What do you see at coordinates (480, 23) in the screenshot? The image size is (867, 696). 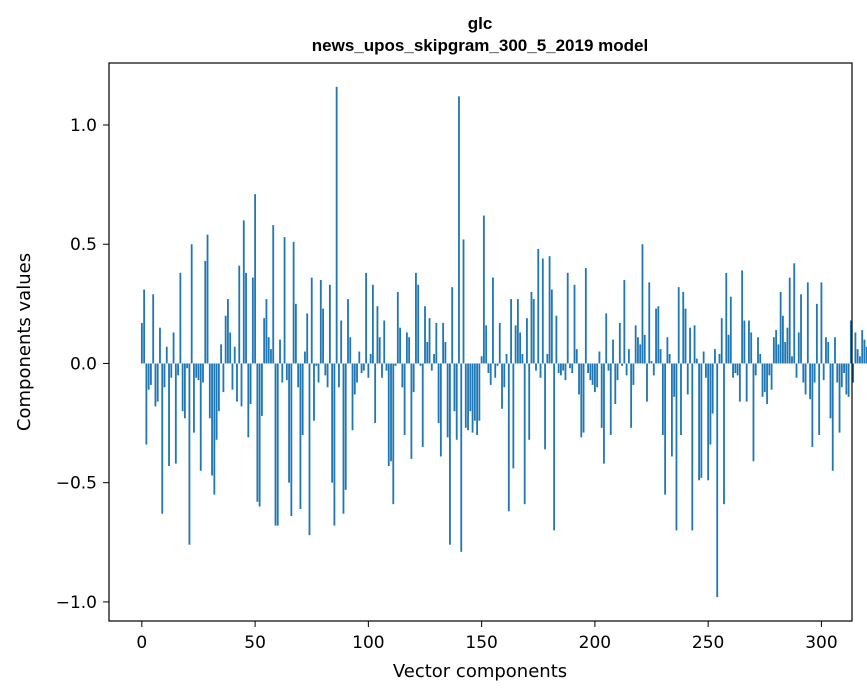 I see `chart-title: glc` at bounding box center [480, 23].